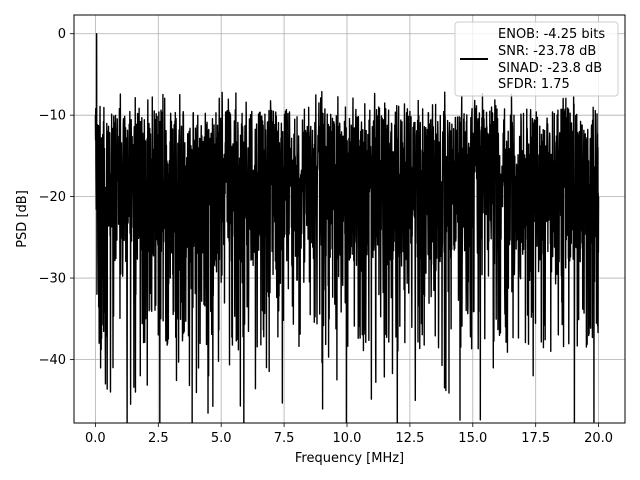 Image resolution: width=640 pixels, height=480 pixels. Describe the element at coordinates (221, 438) in the screenshot. I see `x-tick-label: 5.0` at that location.